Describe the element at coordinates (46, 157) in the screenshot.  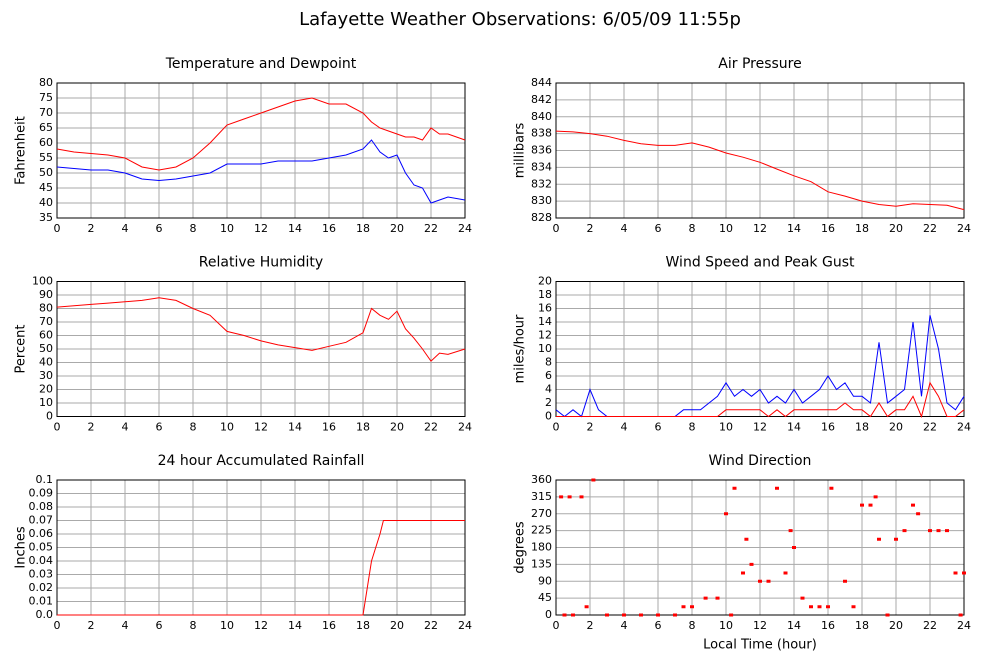
I see `y-tick-label: 55` at that location.